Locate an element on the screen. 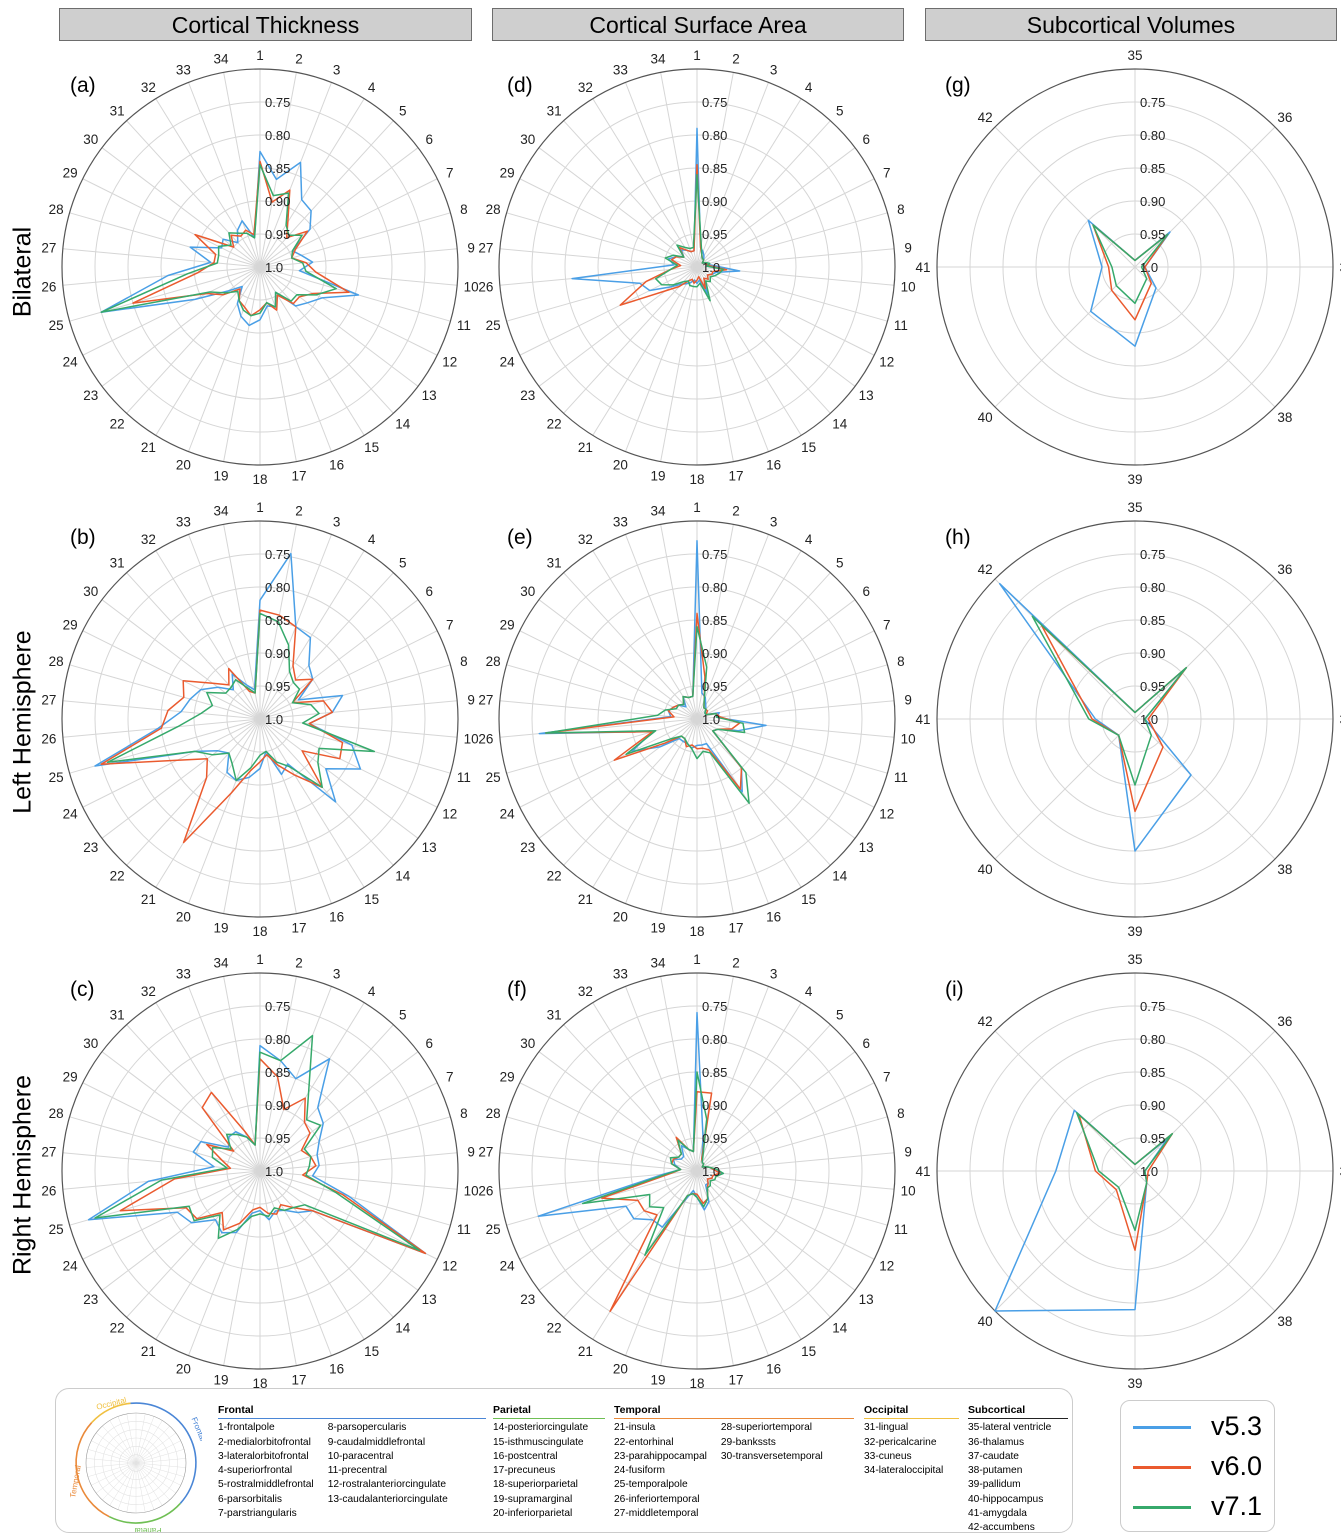 This screenshot has height=1538, width=1341. category-label: 9 is located at coordinates (908, 699).